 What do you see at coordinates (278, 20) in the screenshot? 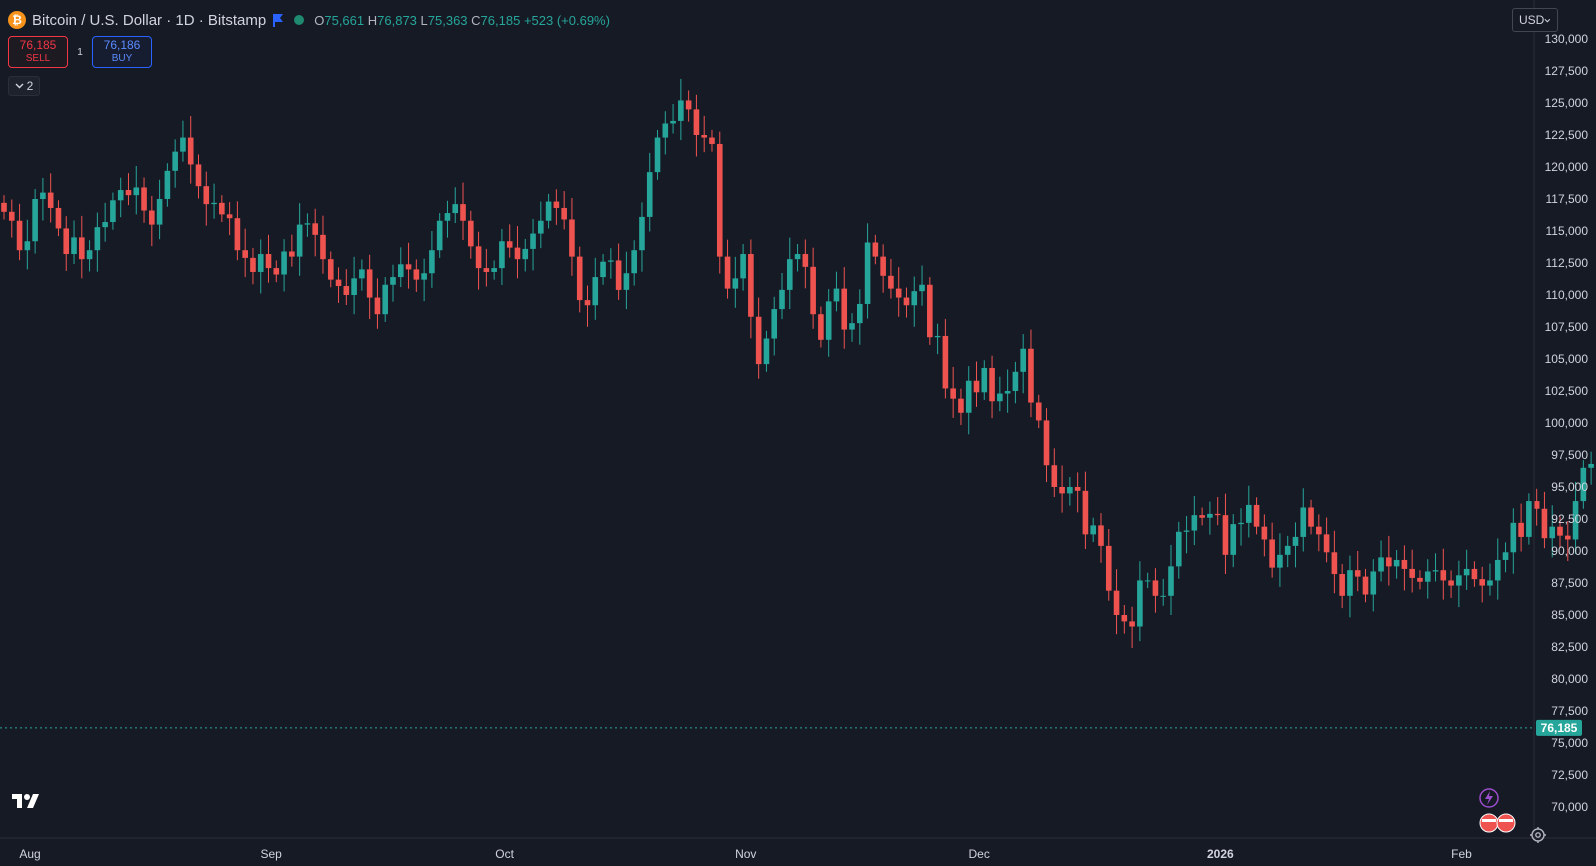
I see `flag-icon` at bounding box center [278, 20].